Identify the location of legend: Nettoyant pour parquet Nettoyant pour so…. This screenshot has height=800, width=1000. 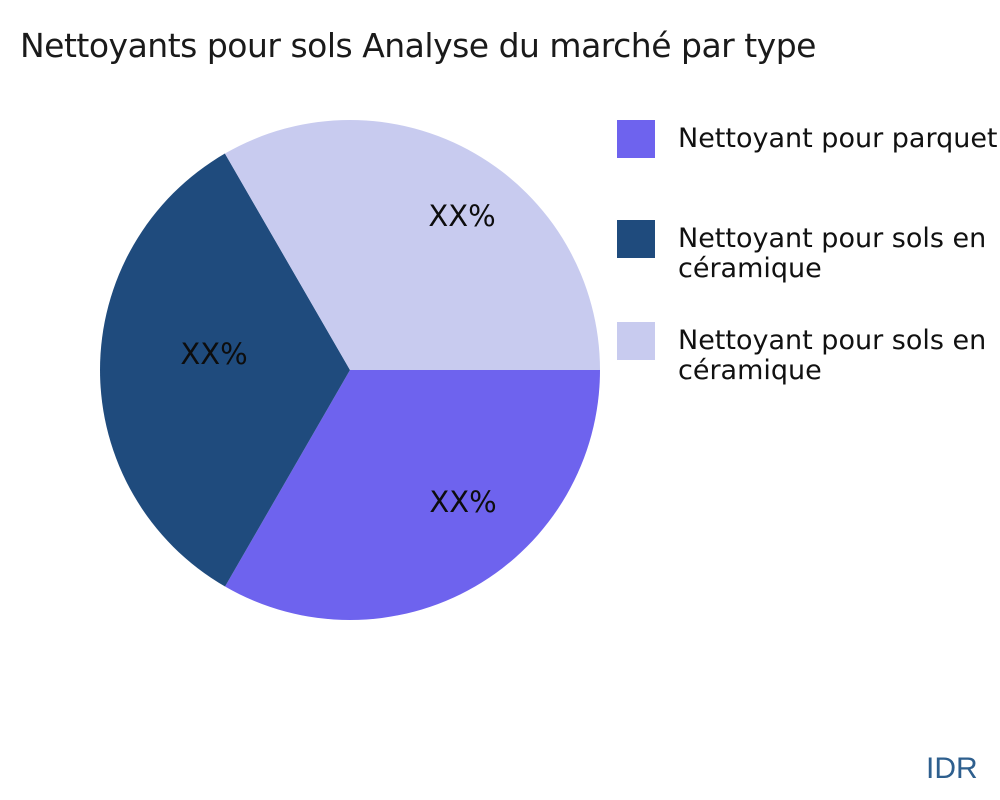
(808, 270).